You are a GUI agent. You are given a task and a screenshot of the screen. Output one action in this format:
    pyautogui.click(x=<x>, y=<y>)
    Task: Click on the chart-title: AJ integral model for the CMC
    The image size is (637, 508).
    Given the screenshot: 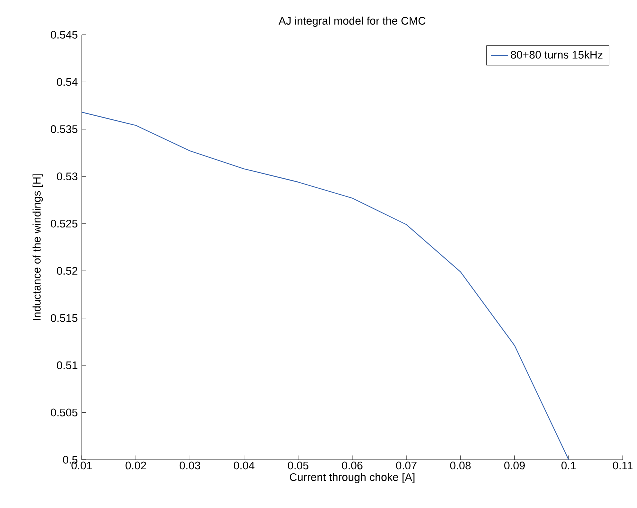 What is the action you would take?
    pyautogui.click(x=352, y=22)
    